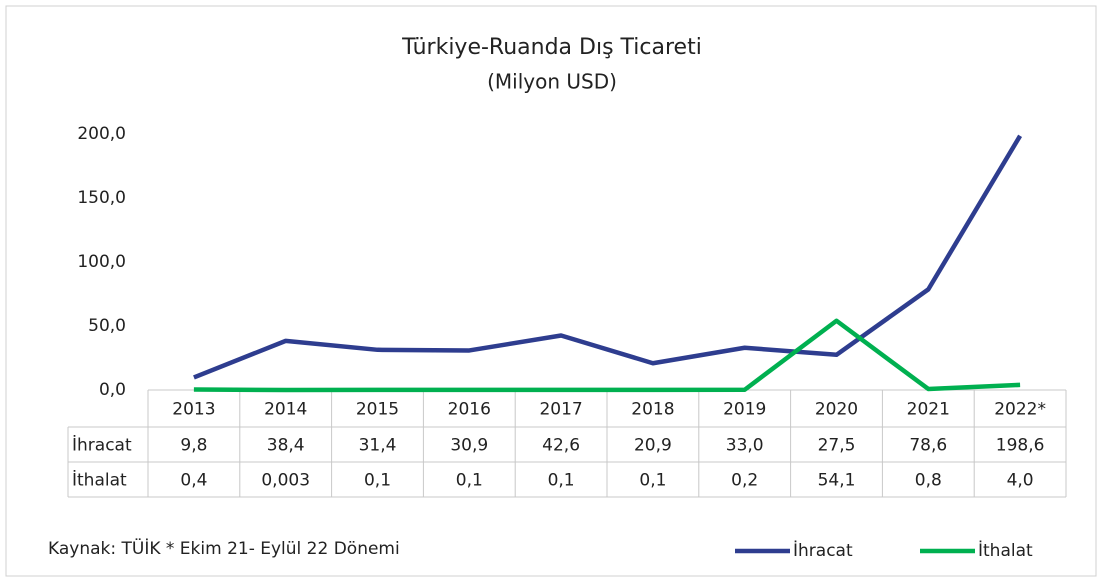 Image resolution: width=1103 pixels, height=587 pixels. What do you see at coordinates (1020, 410) in the screenshot?
I see `x-tick-label: 2022*` at bounding box center [1020, 410].